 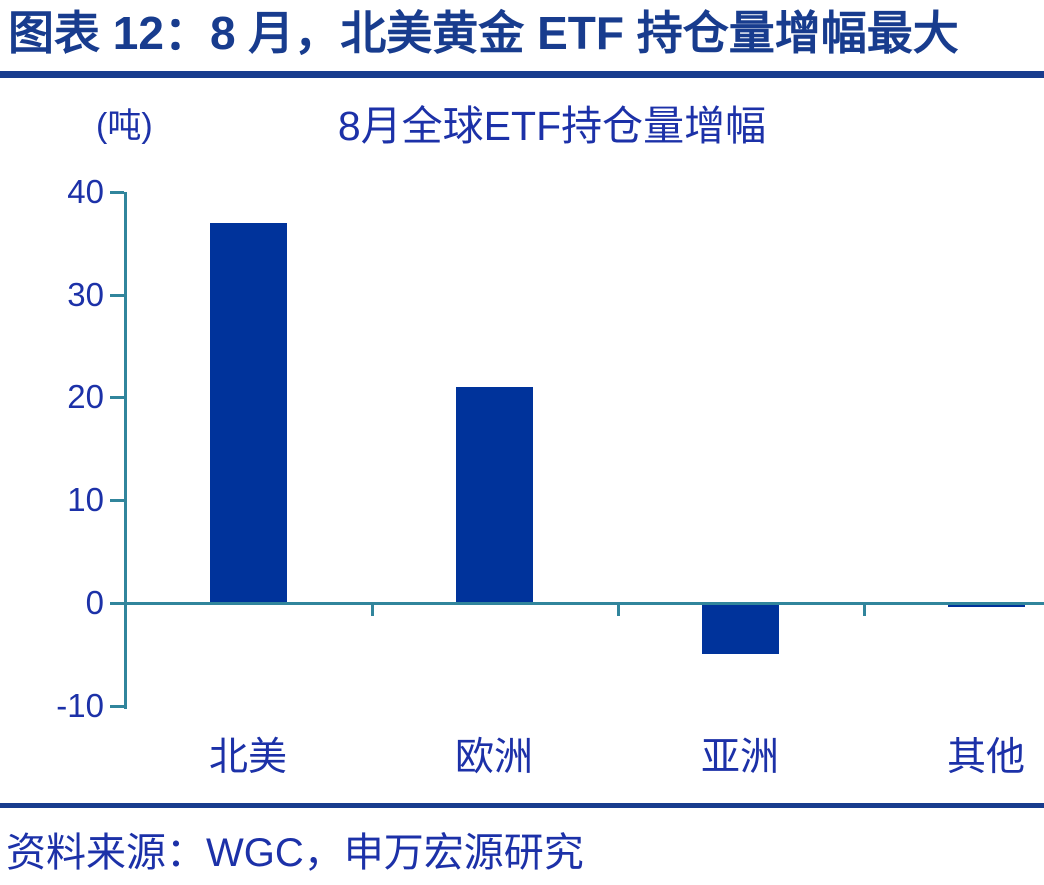 What do you see at coordinates (986, 605) in the screenshot?
I see `bar-其他` at bounding box center [986, 605].